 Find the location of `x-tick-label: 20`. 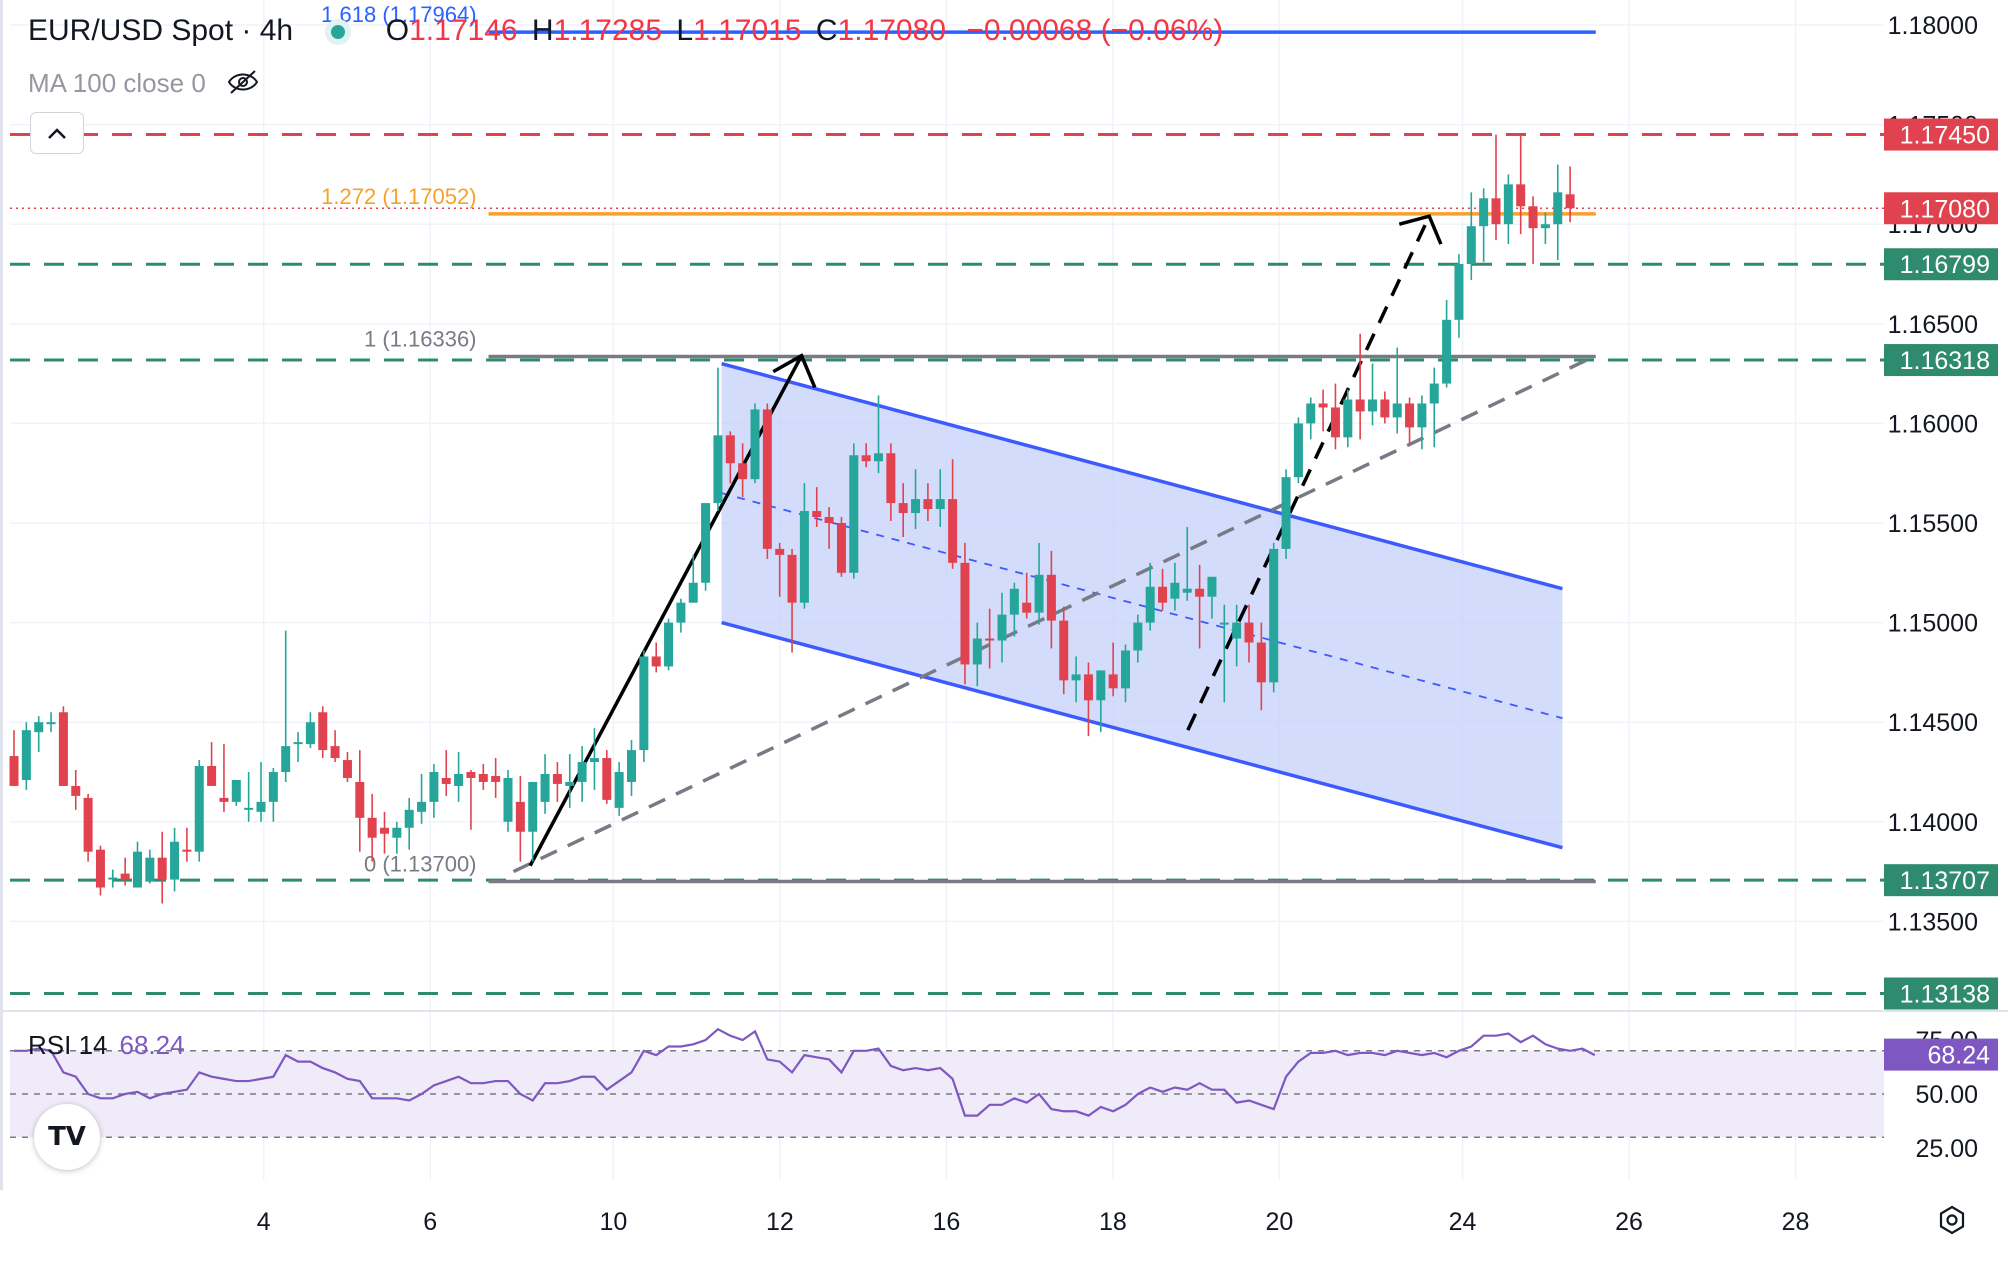

x-tick-label: 20 is located at coordinates (1279, 1222).